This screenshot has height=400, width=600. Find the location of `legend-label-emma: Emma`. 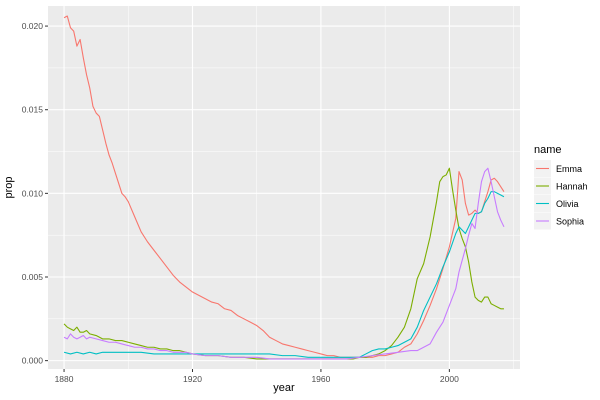

legend-label-emma: Emma is located at coordinates (569, 169).